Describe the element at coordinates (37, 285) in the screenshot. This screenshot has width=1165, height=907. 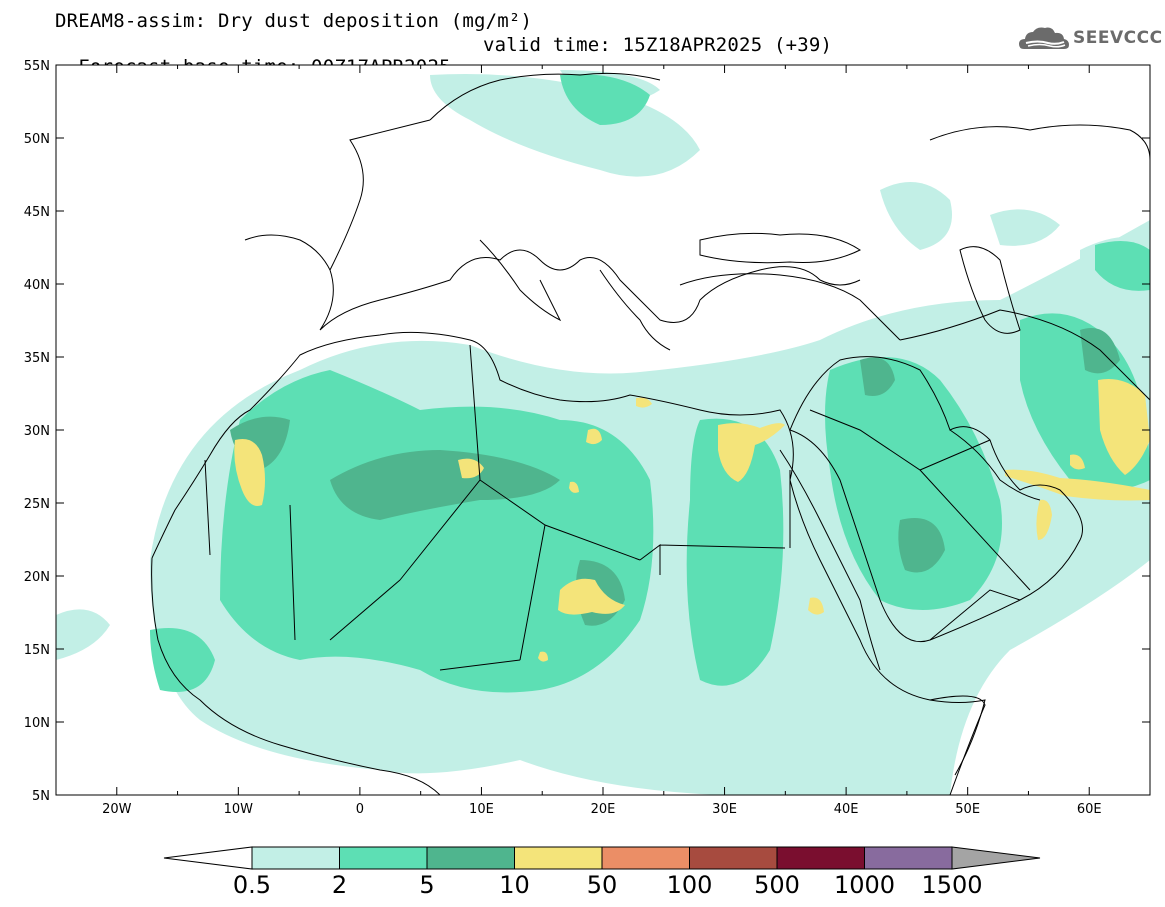
I see `lat-tick-label: 40N` at that location.